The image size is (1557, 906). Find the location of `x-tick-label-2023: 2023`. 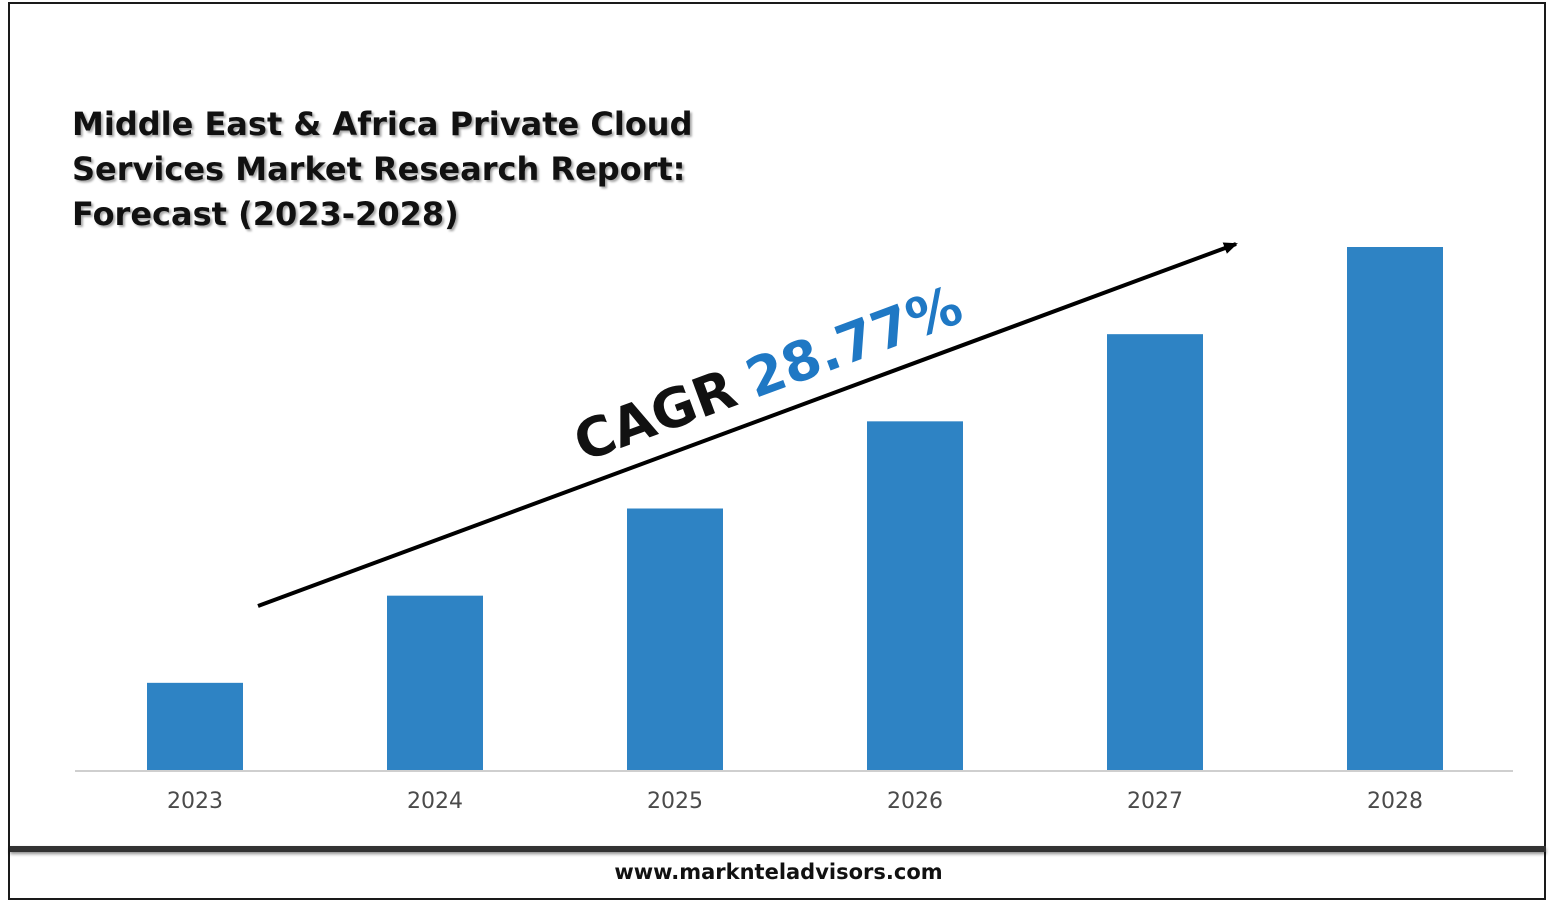

x-tick-label-2023: 2023 is located at coordinates (195, 801).